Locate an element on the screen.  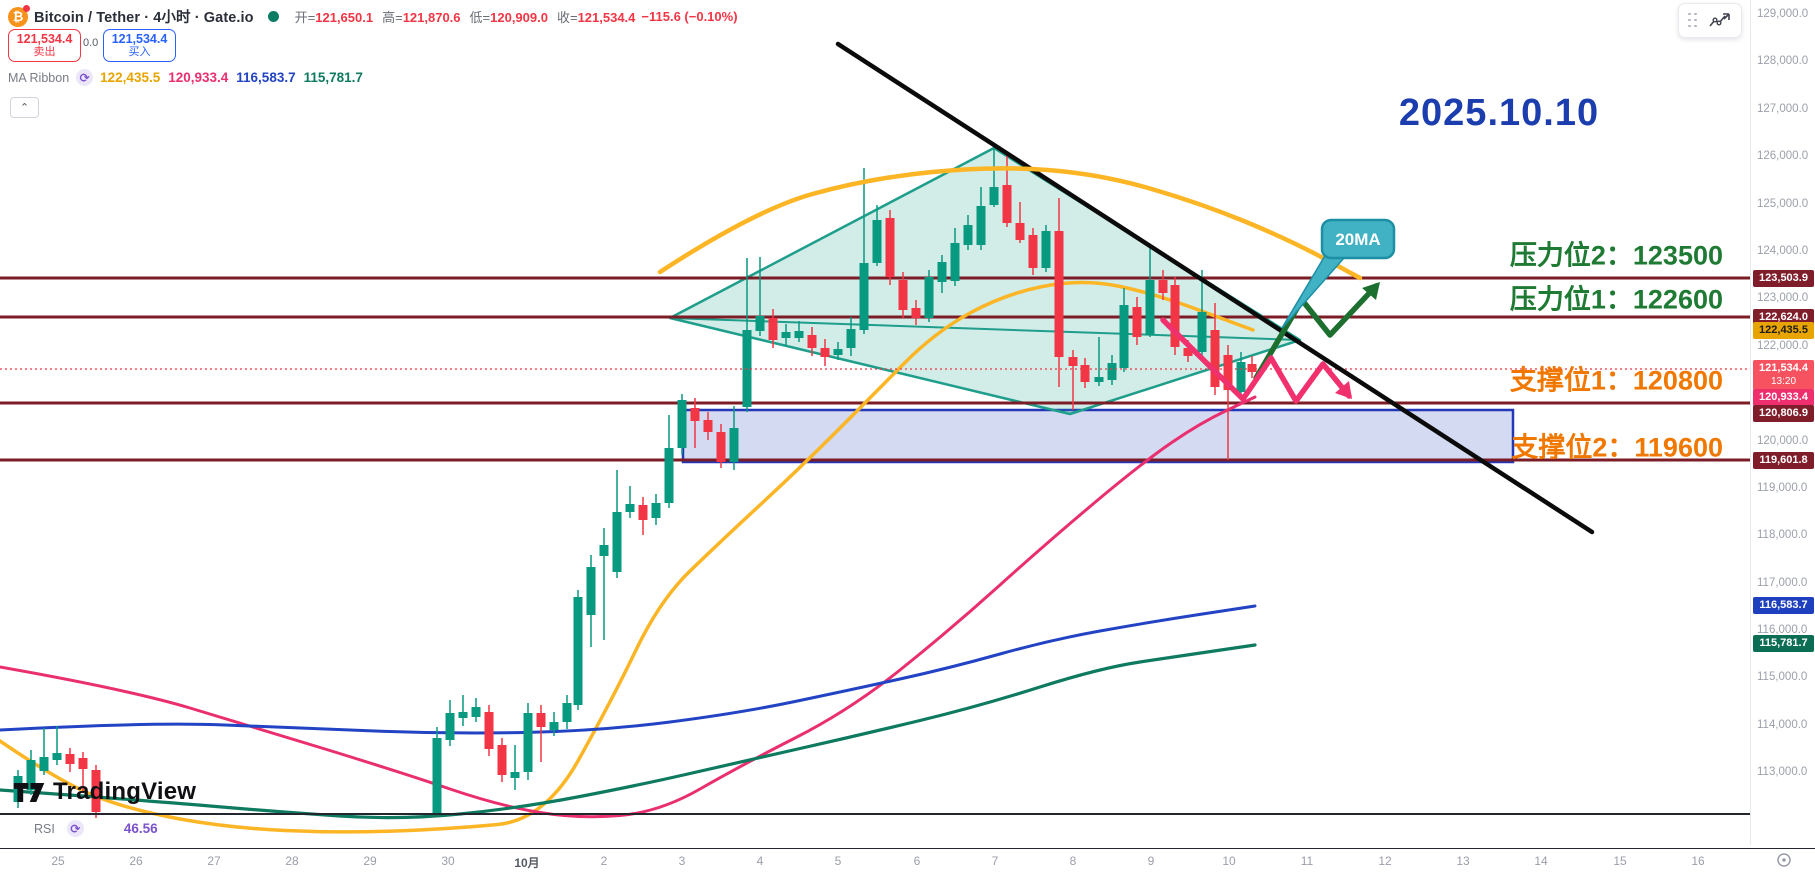
spread-value: 0.0 is located at coordinates (91, 43).